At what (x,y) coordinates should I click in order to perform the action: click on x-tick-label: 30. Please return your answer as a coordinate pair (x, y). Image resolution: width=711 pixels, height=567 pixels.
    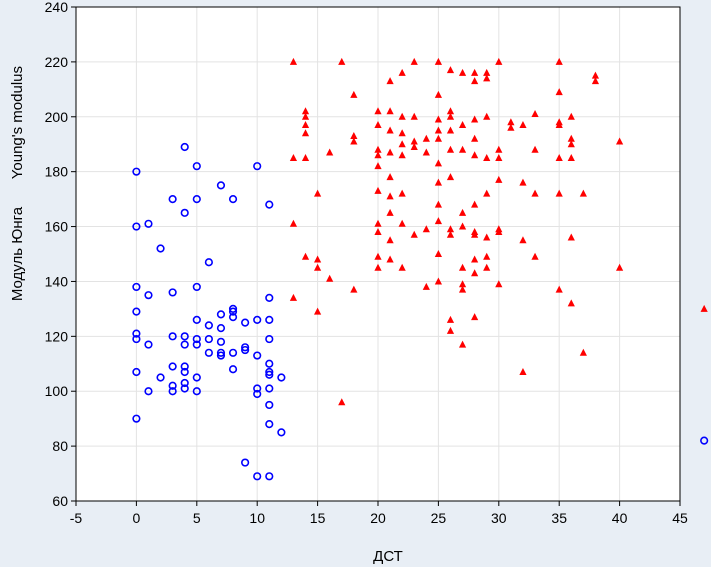
    Looking at the image, I should click on (499, 518).